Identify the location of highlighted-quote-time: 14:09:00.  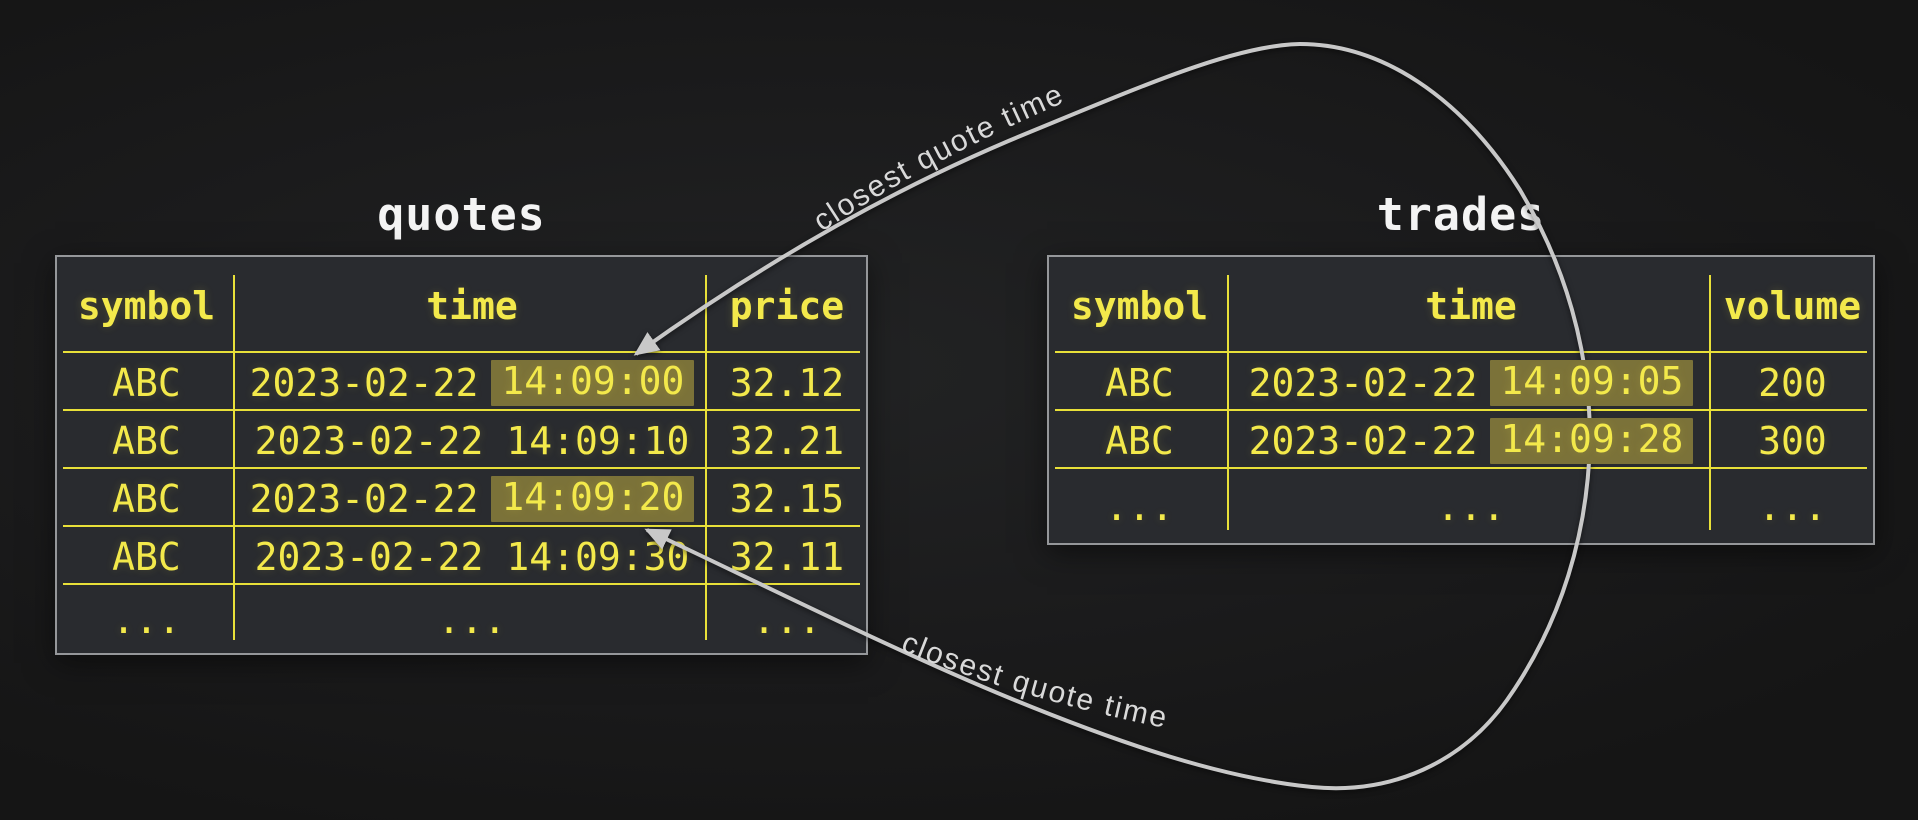
(593, 383).